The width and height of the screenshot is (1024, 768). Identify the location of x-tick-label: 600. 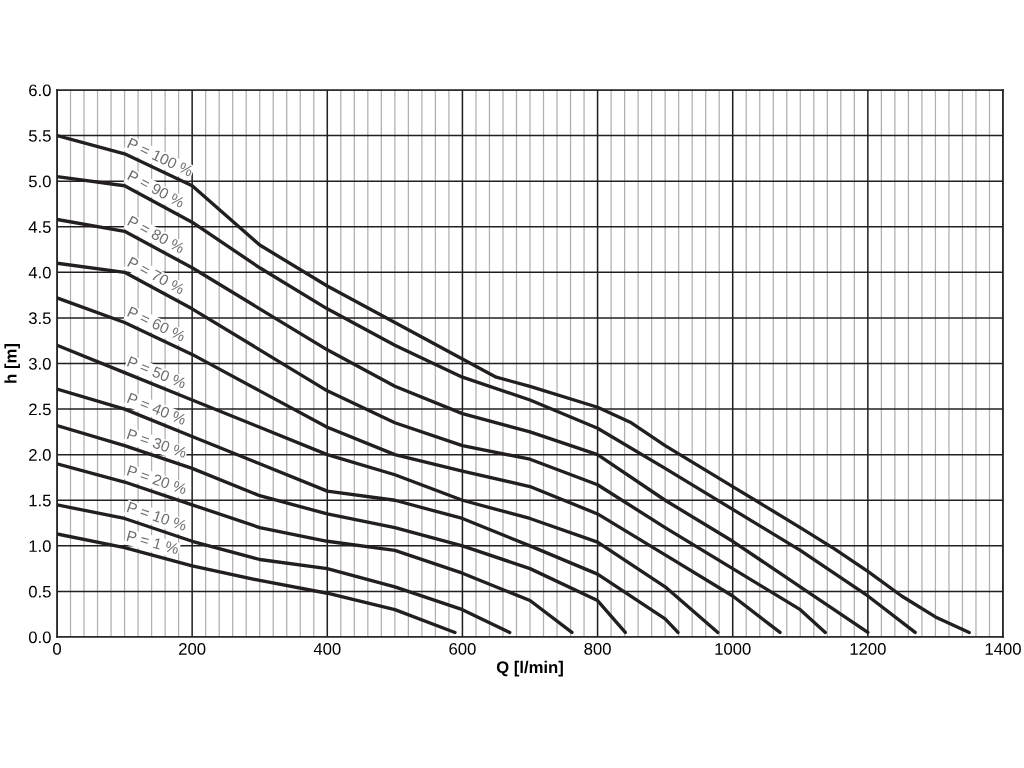
(462, 649).